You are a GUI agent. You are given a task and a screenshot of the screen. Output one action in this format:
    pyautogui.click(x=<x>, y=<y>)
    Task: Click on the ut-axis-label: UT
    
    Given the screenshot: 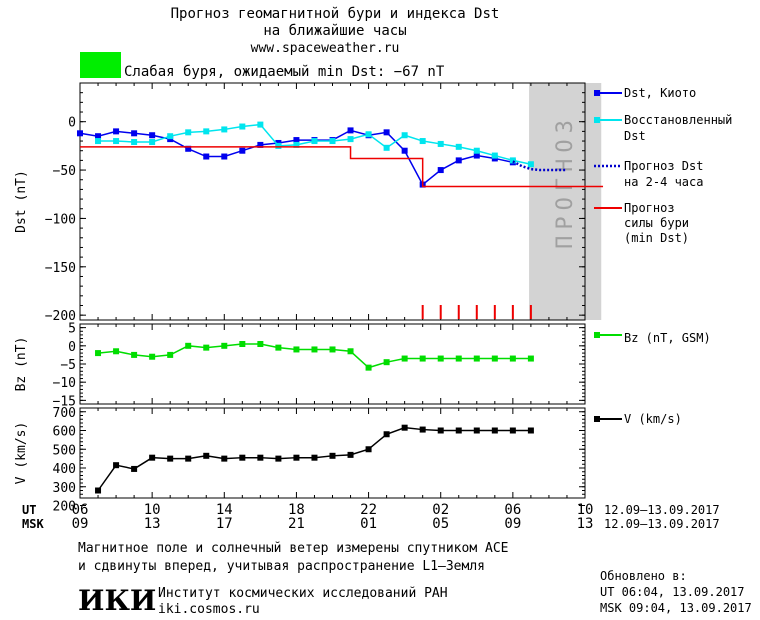 What is the action you would take?
    pyautogui.click(x=29, y=510)
    